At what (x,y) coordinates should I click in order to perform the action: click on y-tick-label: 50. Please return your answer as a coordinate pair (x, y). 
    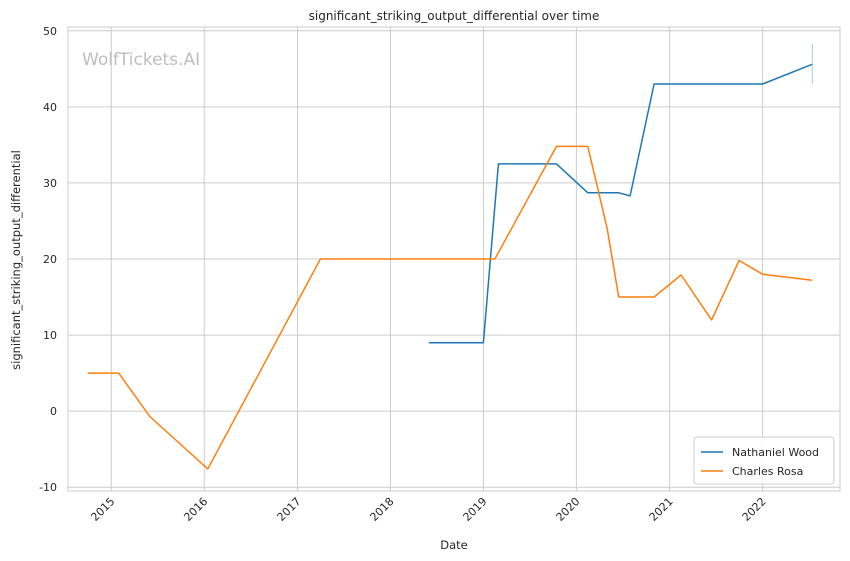
    Looking at the image, I should click on (50, 31).